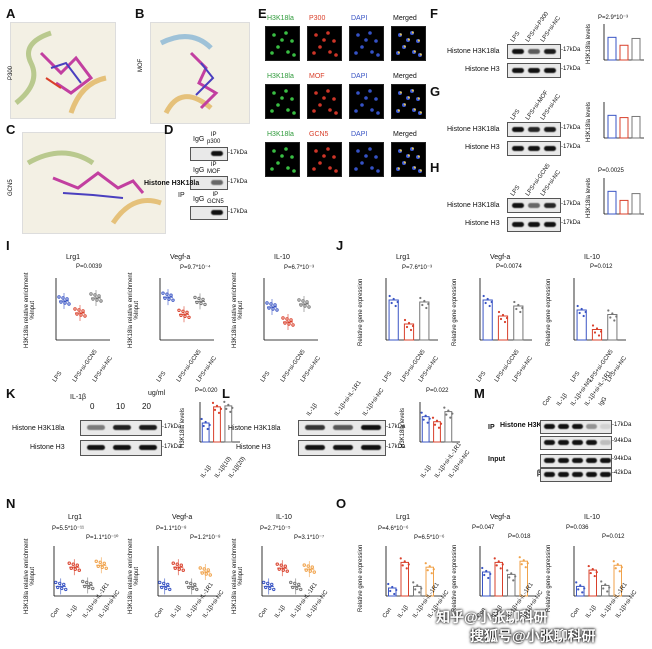 The height and width of the screenshot is (649, 652). I want to click on y-label: H3K18la levels, so click(403, 427).